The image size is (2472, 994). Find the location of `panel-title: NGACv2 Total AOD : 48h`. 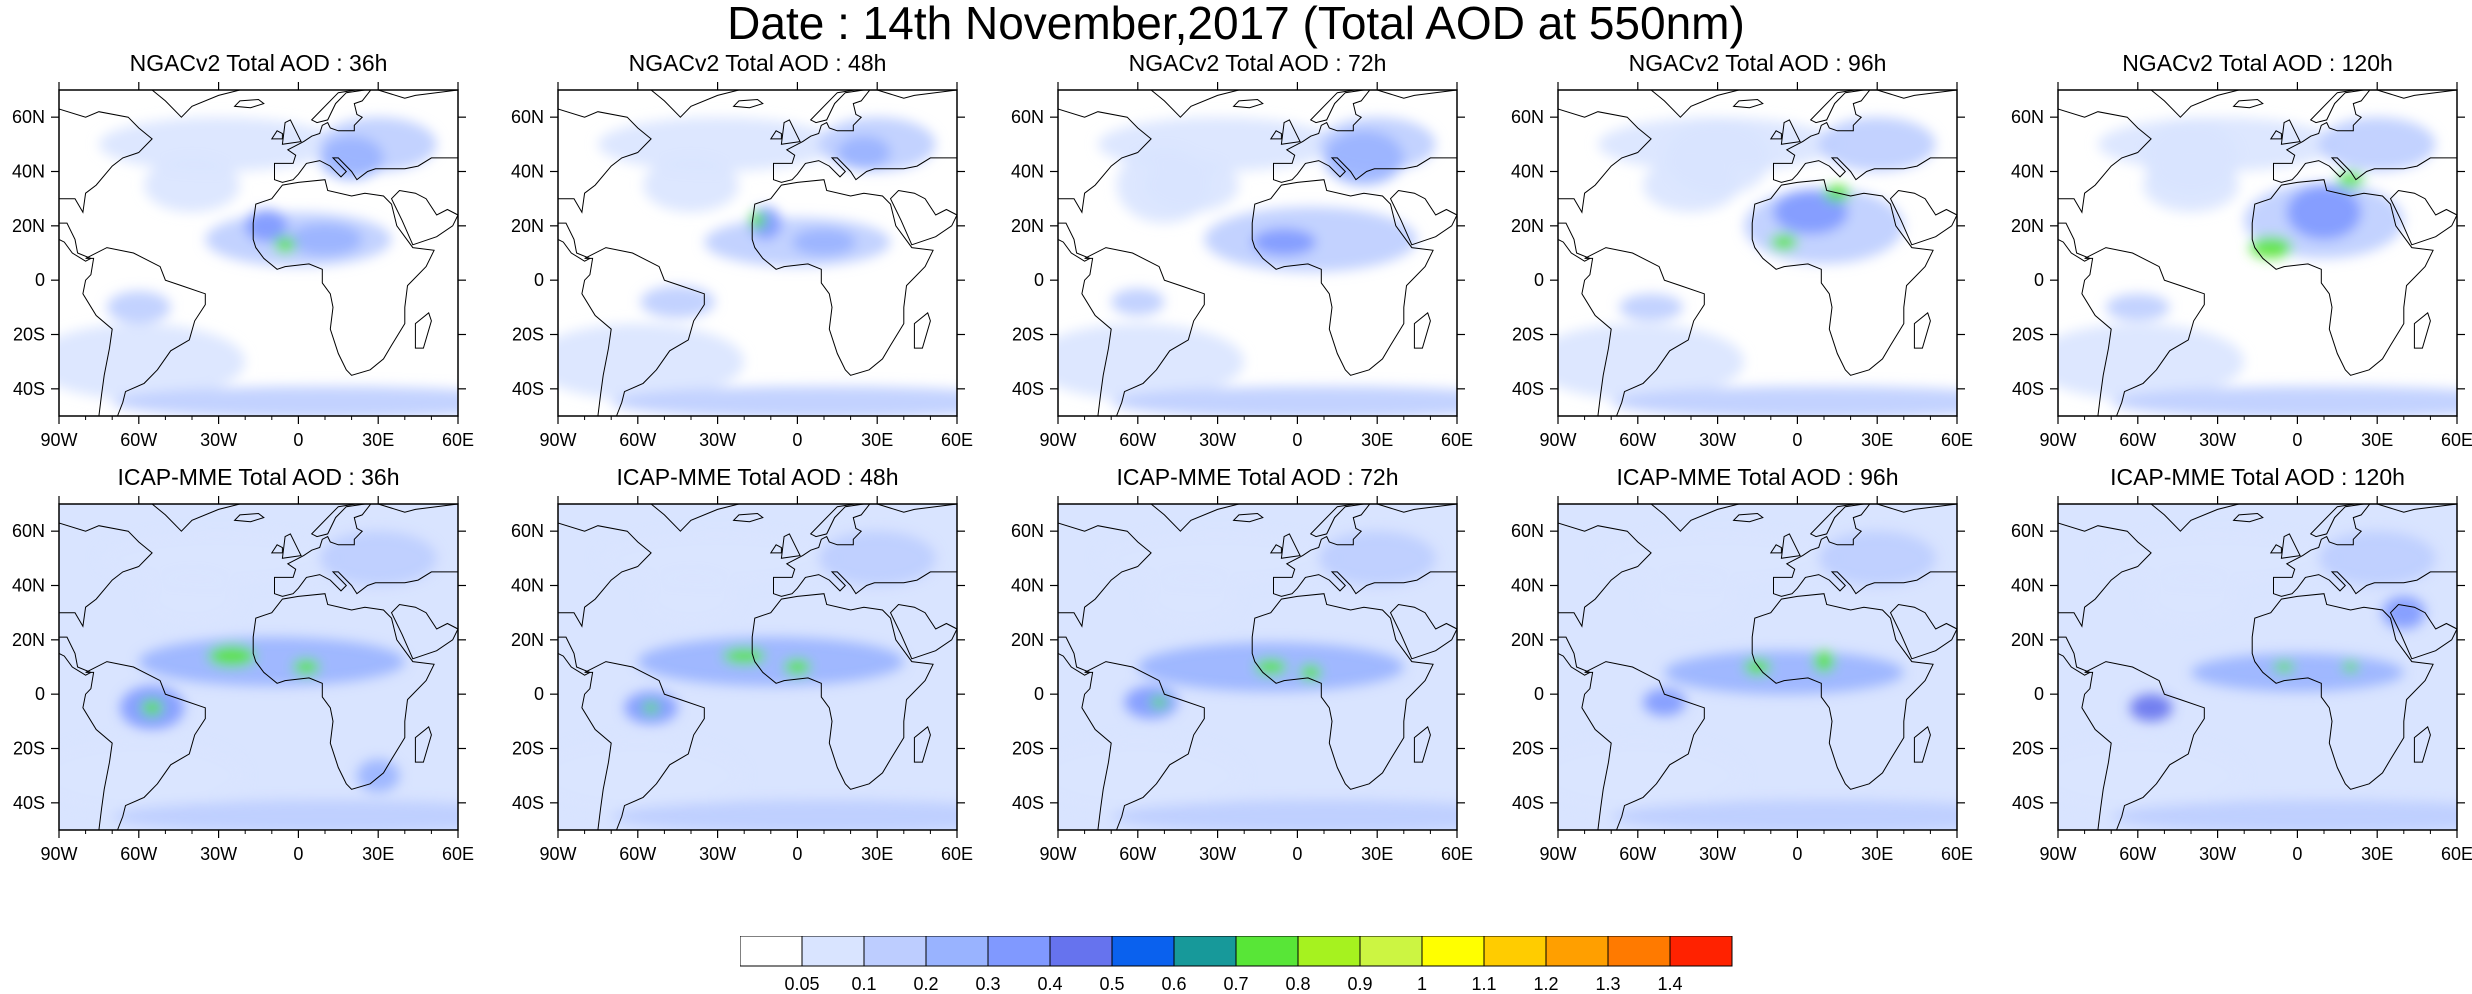

panel-title: NGACv2 Total AOD : 48h is located at coordinates (757, 63).